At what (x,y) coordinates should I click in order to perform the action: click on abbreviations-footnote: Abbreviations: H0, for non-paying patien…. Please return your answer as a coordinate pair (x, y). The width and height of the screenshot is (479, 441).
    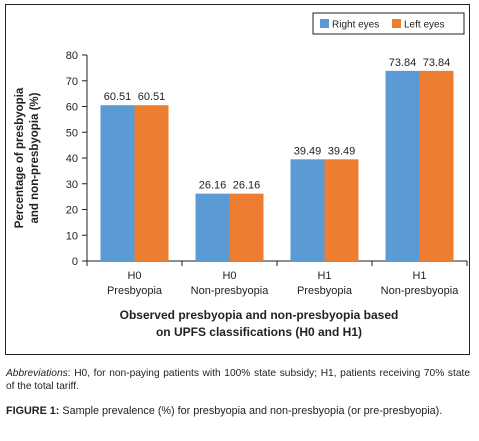
    Looking at the image, I should click on (238, 380).